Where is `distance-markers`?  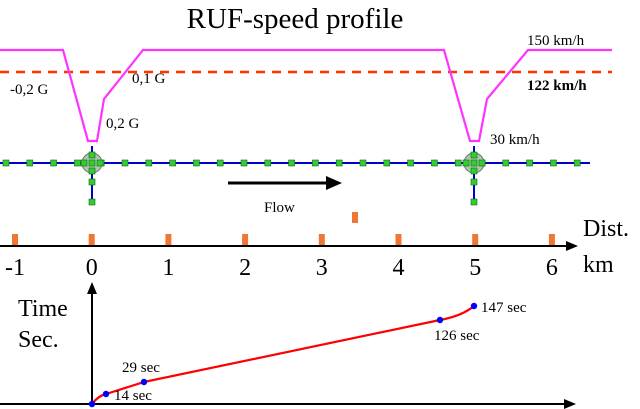
distance-markers is located at coordinates (283, 239).